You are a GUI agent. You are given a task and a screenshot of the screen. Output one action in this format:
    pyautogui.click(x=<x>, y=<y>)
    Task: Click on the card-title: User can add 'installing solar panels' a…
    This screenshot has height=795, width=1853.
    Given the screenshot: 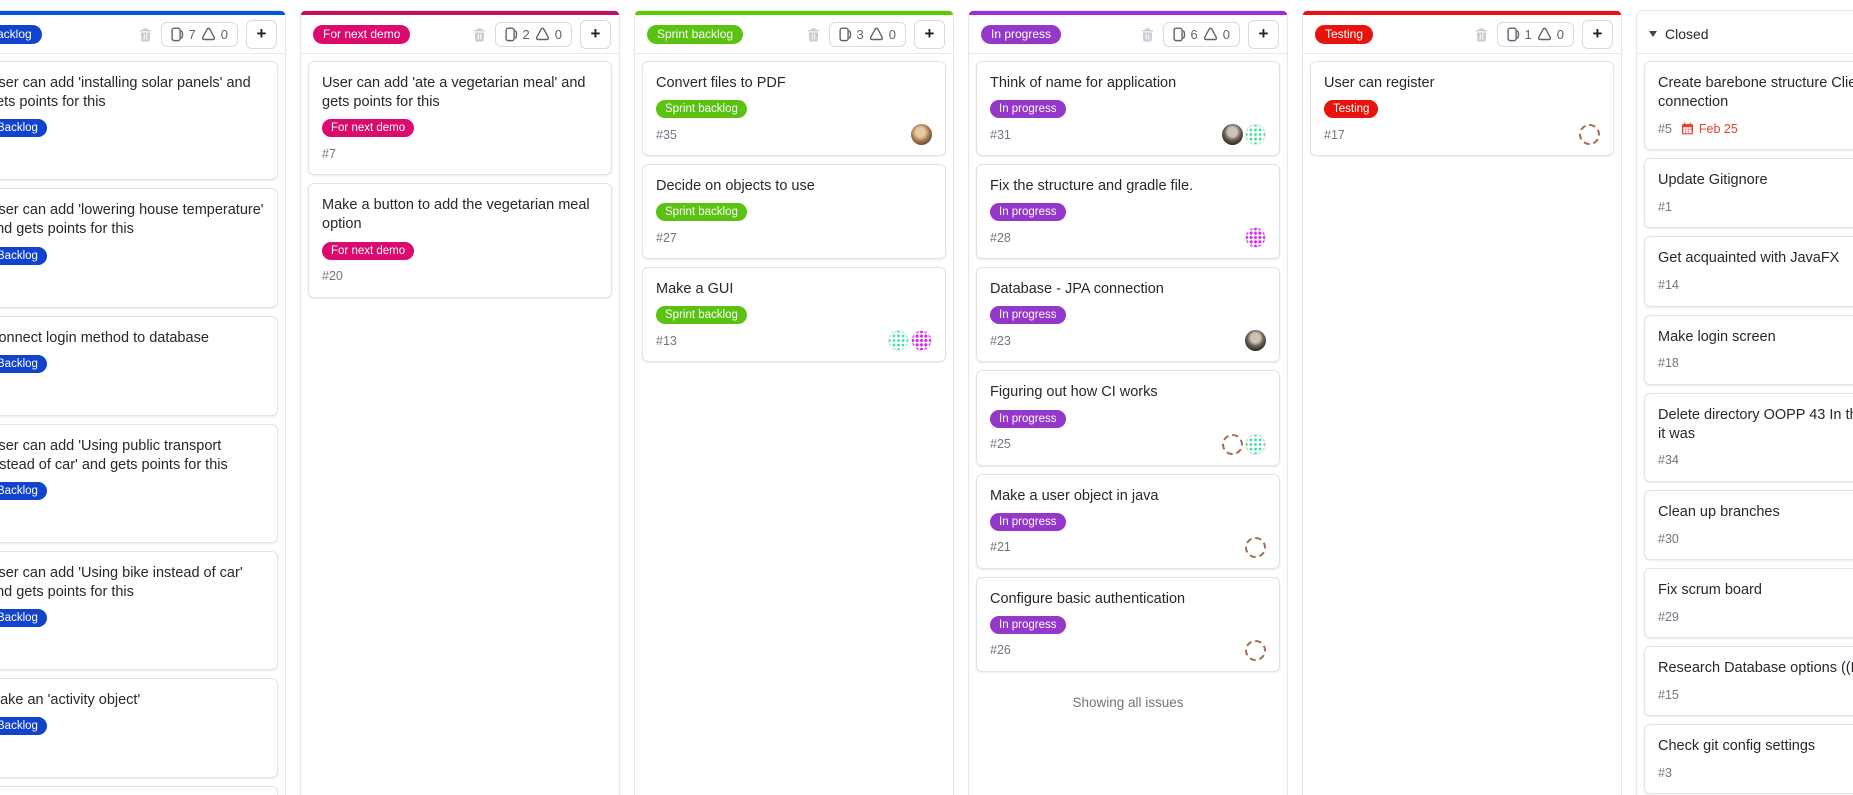 What is the action you would take?
    pyautogui.click(x=125, y=93)
    